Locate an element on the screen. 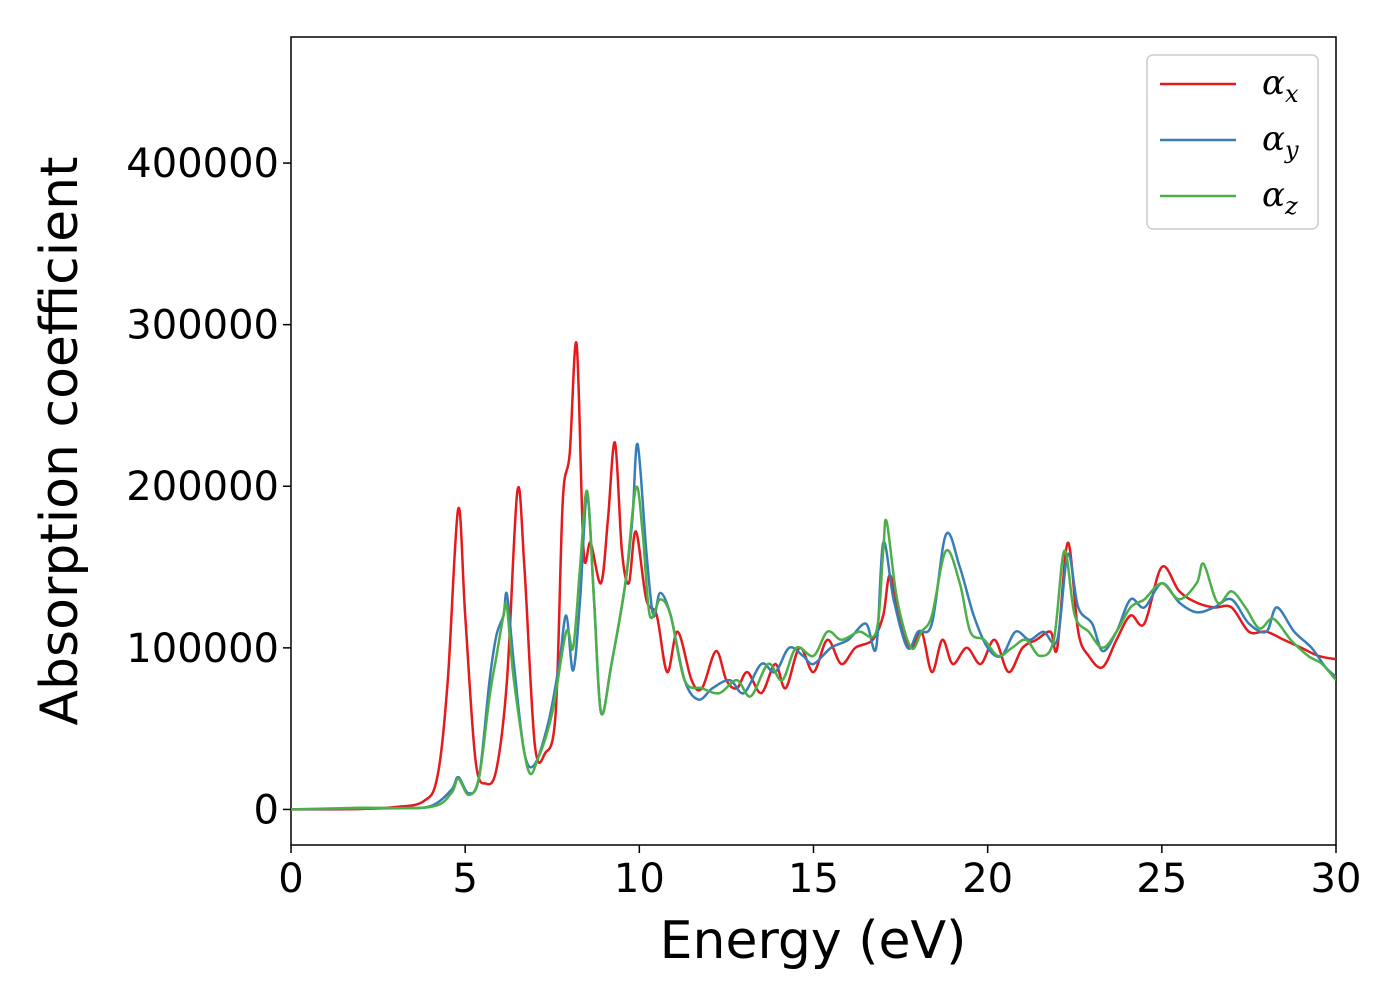  x-tick-label: 20 is located at coordinates (987, 879).